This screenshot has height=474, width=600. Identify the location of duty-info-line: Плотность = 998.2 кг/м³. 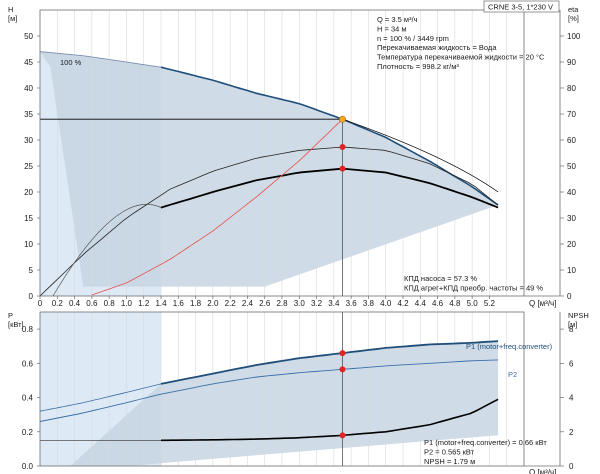
(418, 66).